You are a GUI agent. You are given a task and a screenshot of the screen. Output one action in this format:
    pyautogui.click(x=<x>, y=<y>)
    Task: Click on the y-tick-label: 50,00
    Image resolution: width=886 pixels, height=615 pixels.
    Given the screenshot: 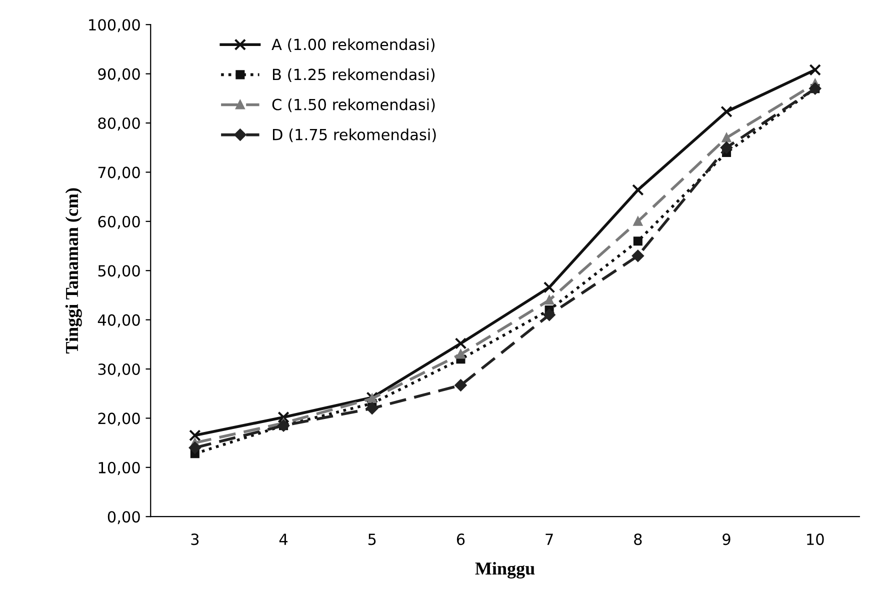 What is the action you would take?
    pyautogui.click(x=119, y=271)
    